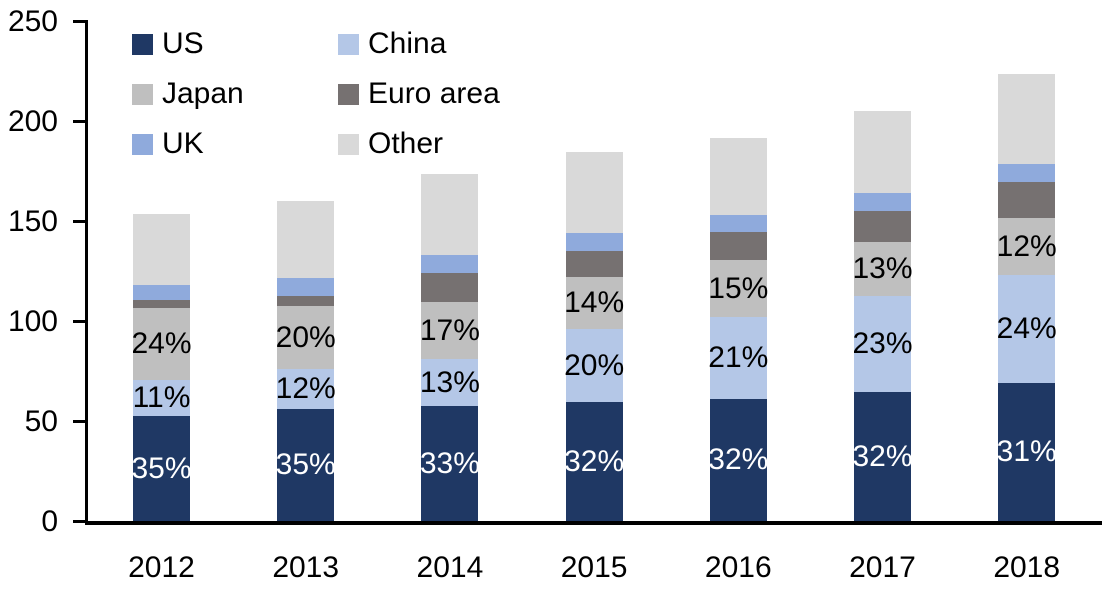 Image resolution: width=1102 pixels, height=598 pixels. What do you see at coordinates (434, 93) in the screenshot?
I see `legend-label-euro-area: Euro area` at bounding box center [434, 93].